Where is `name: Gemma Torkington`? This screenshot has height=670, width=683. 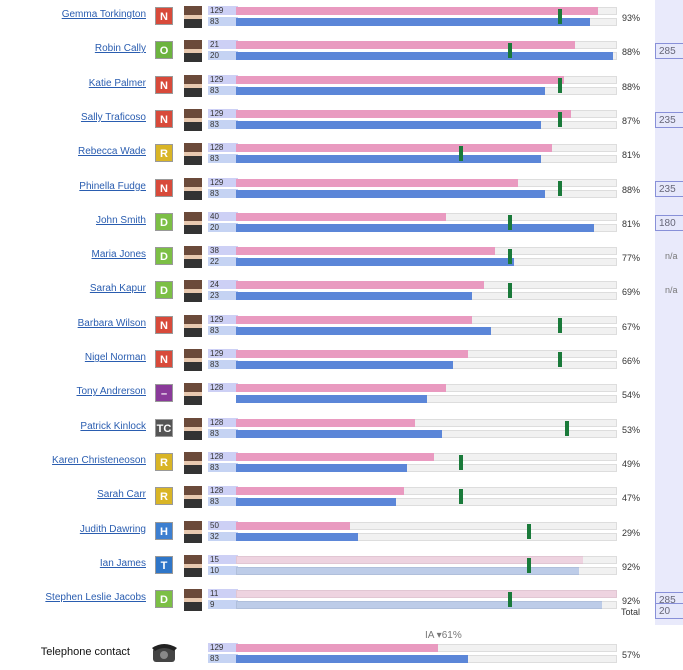 name: Gemma Torkington is located at coordinates (103, 14).